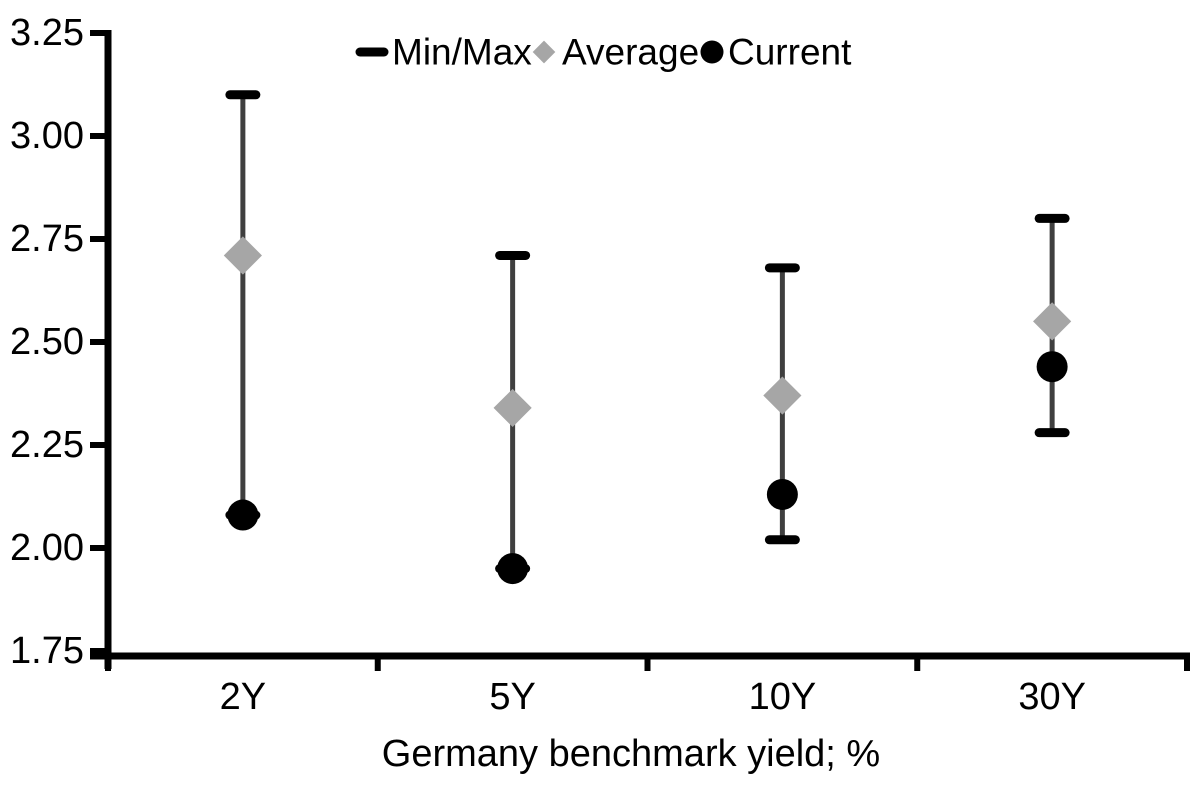 This screenshot has width=1200, height=788. I want to click on category-label-2Y: 2Y, so click(243, 697).